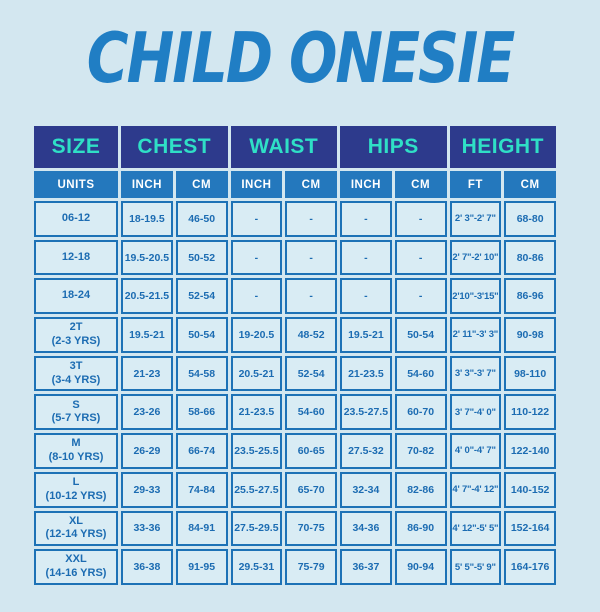 The width and height of the screenshot is (600, 612). I want to click on size-cell: 18-24, so click(76, 296).